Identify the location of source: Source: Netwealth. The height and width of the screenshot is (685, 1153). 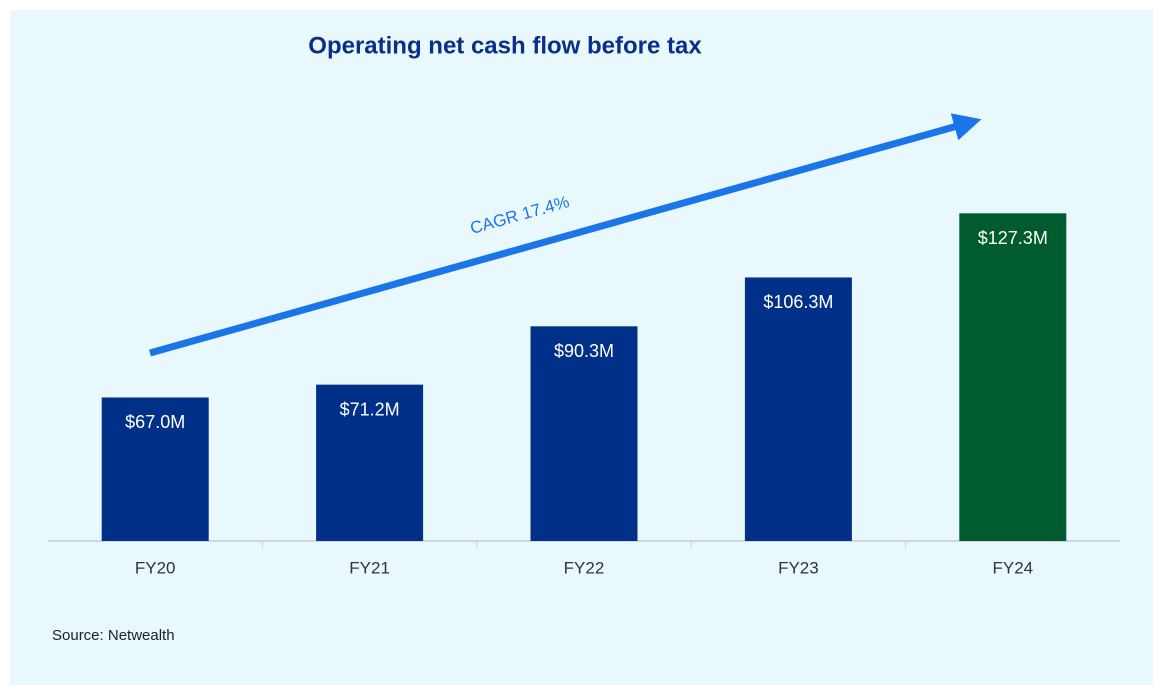
(113, 635).